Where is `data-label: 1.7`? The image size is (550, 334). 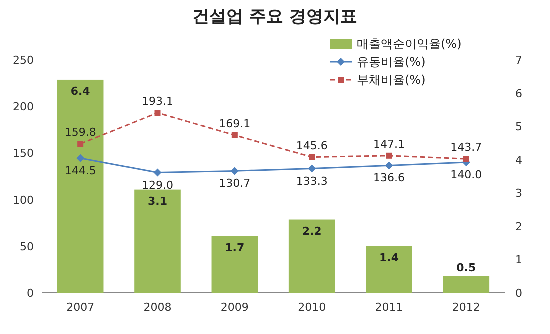
data-label: 1.7 is located at coordinates (235, 247).